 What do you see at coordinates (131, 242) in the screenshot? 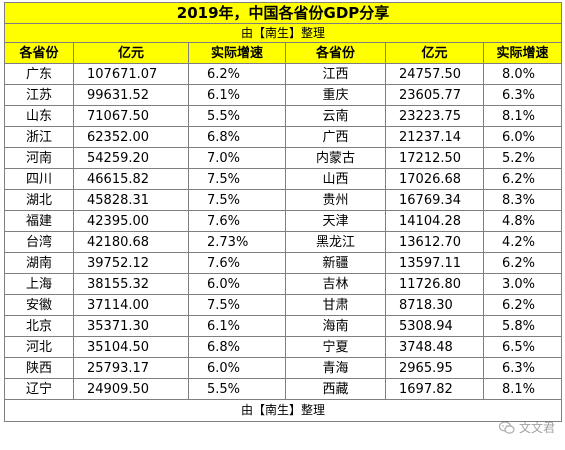
I see `cell-gdp-left: 42180.68` at bounding box center [131, 242].